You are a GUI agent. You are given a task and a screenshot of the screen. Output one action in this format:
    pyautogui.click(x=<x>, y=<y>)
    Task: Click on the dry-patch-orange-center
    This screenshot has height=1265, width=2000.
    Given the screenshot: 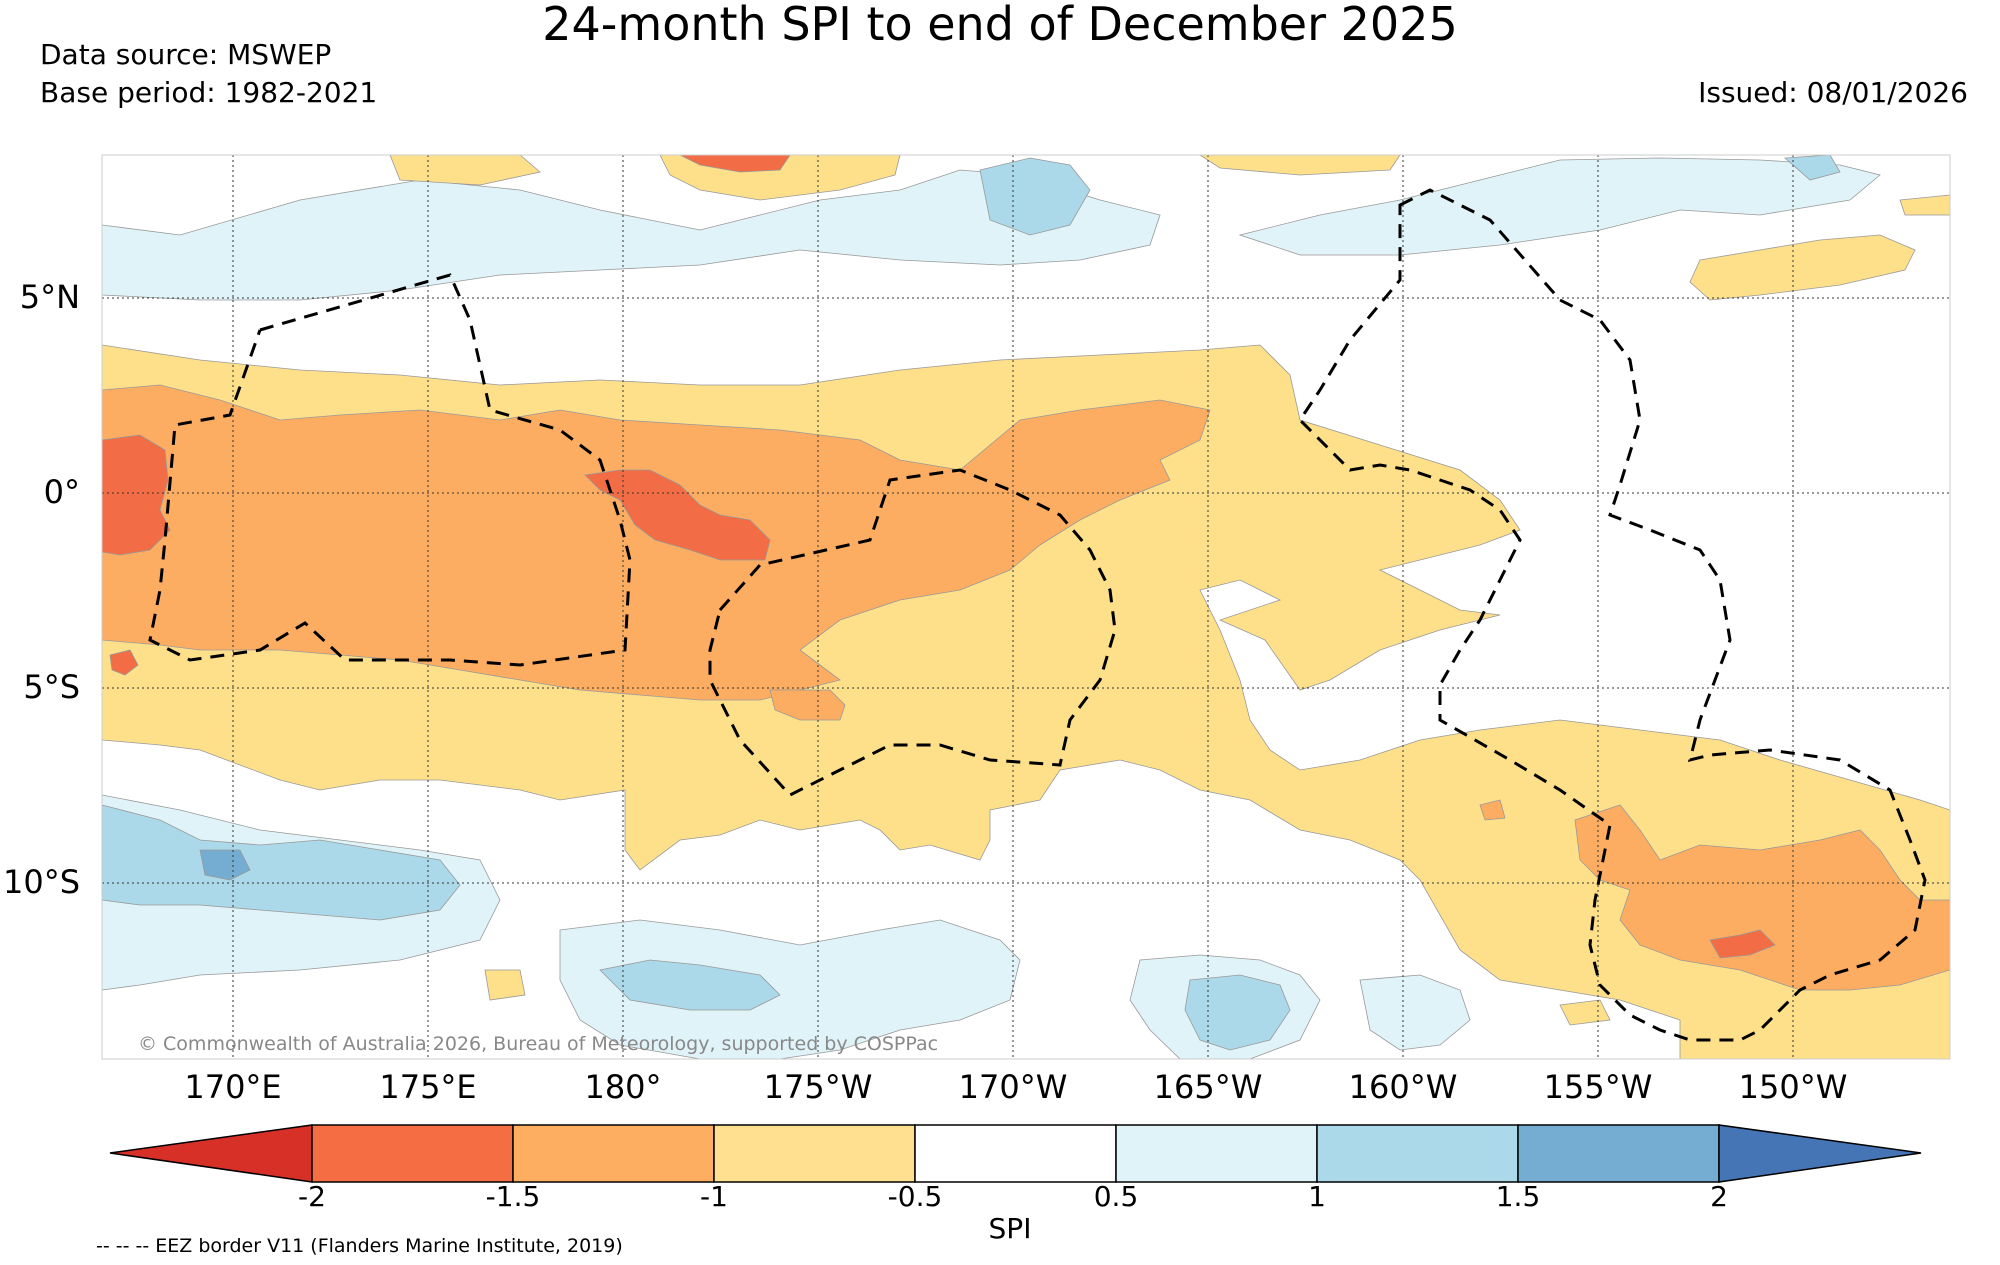 What is the action you would take?
    pyautogui.click(x=807, y=705)
    